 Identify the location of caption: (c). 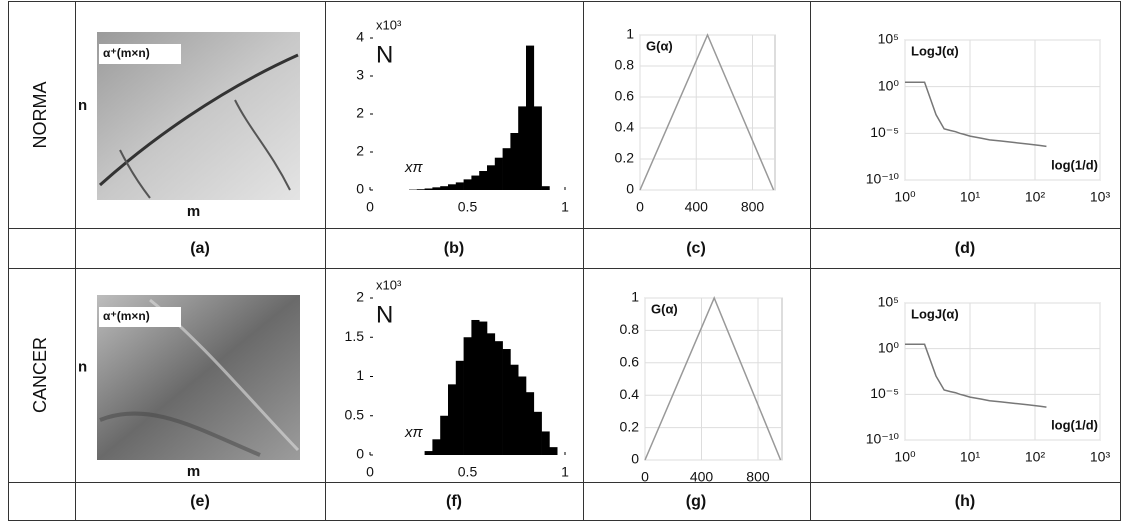
(696, 248).